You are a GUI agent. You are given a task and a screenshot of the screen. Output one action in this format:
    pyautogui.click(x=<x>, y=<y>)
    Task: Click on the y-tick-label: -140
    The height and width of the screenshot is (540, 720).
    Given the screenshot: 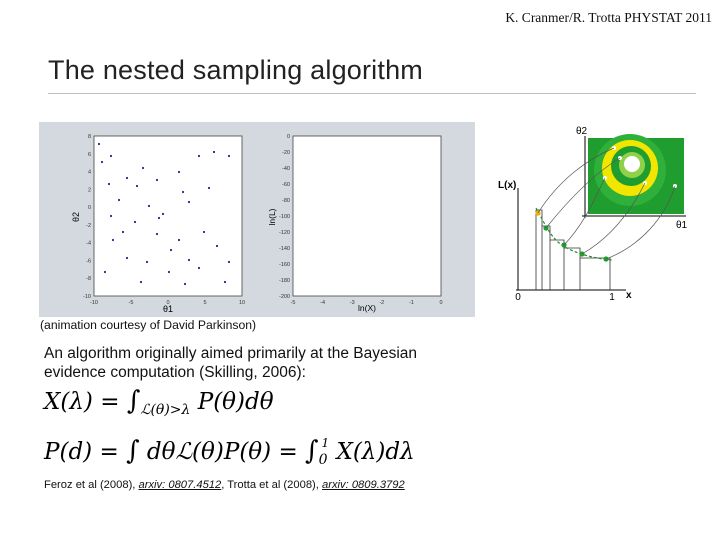 What is the action you would take?
    pyautogui.click(x=284, y=249)
    